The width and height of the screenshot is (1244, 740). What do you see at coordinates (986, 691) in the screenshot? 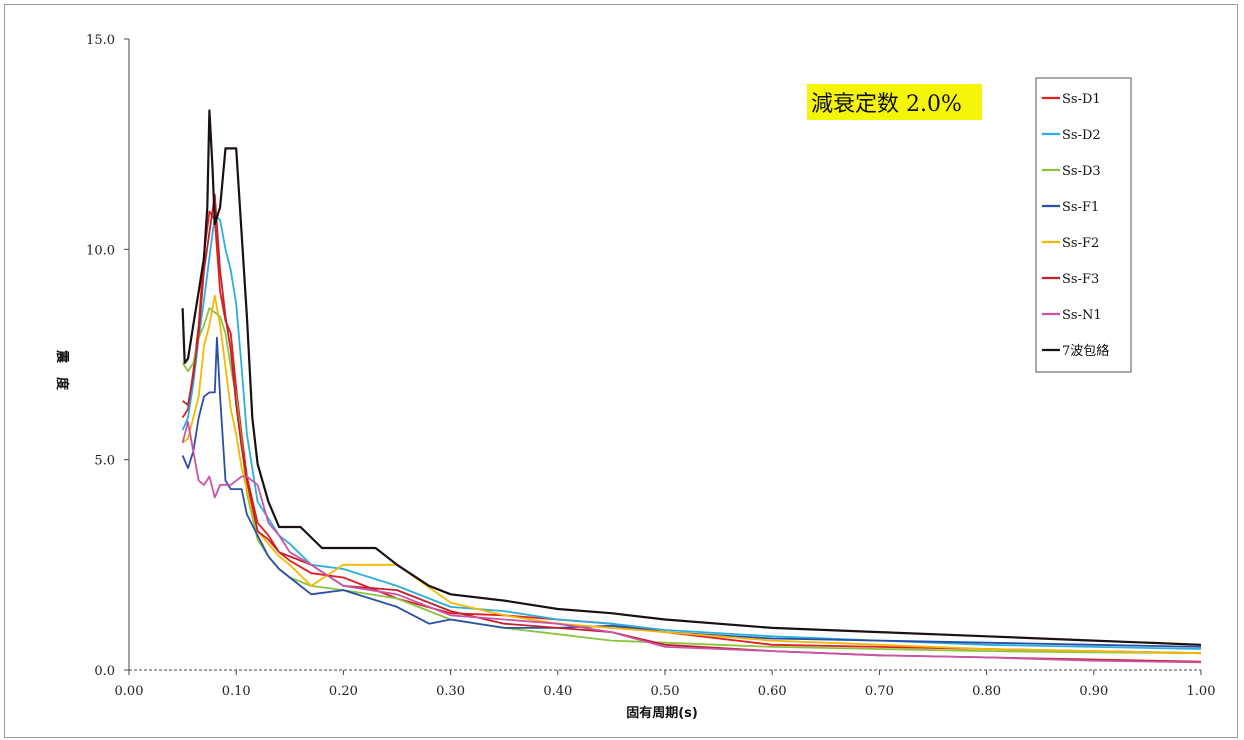
I see `x-tick-label: 0.80` at bounding box center [986, 691].